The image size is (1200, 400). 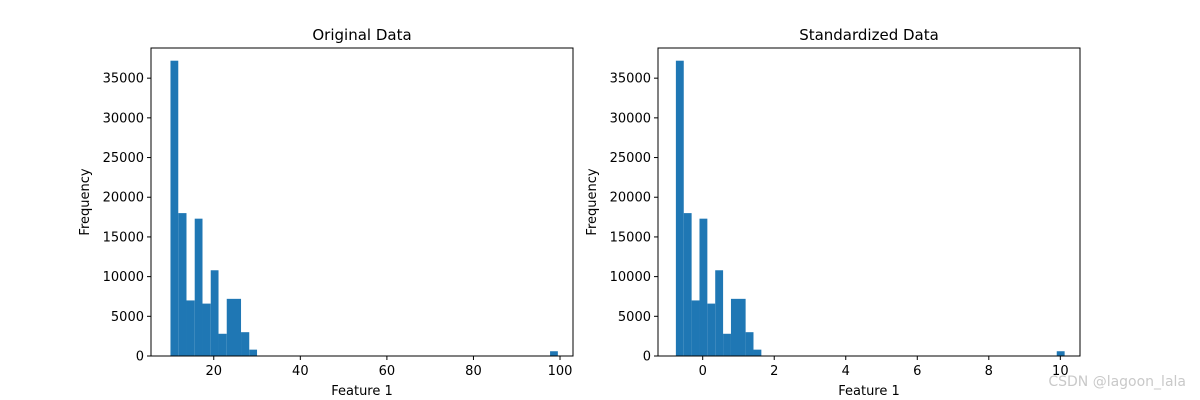 I want to click on chart-title: Standardized Data, so click(x=869, y=35).